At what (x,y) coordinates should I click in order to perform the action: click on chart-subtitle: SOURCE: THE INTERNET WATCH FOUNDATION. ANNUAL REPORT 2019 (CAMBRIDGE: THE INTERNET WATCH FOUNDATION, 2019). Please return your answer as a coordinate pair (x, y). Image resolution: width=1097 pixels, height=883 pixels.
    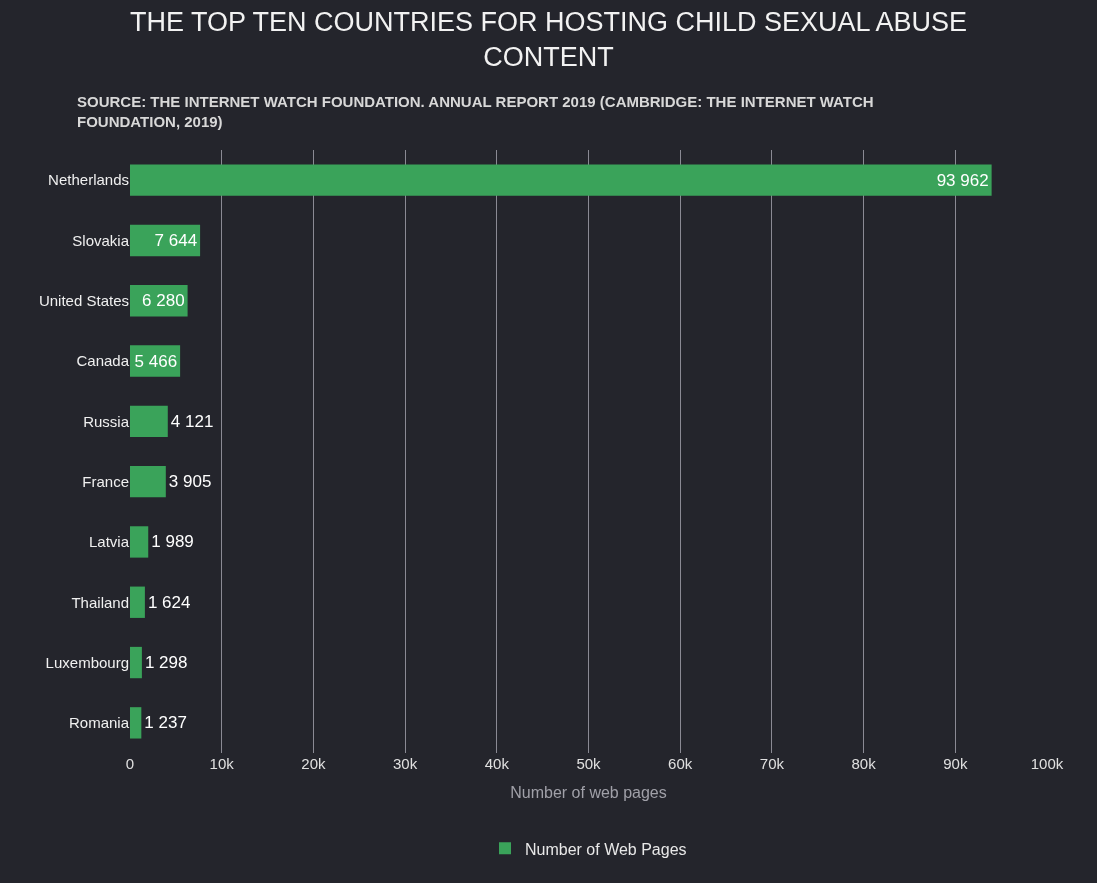
    Looking at the image, I should click on (475, 111).